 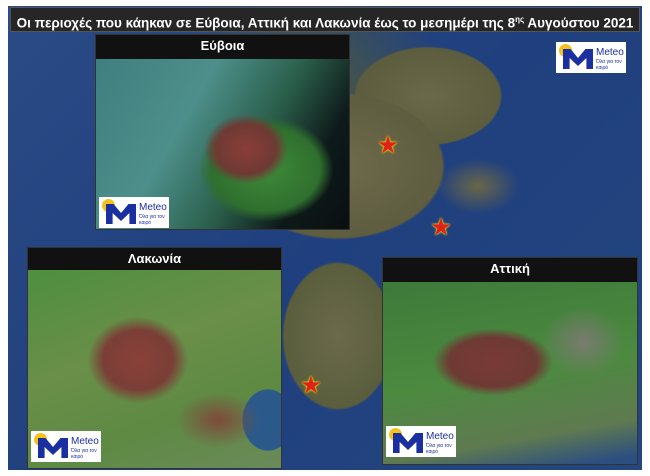 What do you see at coordinates (222, 46) in the screenshot?
I see `panel-title-euboea: Εύβοια` at bounding box center [222, 46].